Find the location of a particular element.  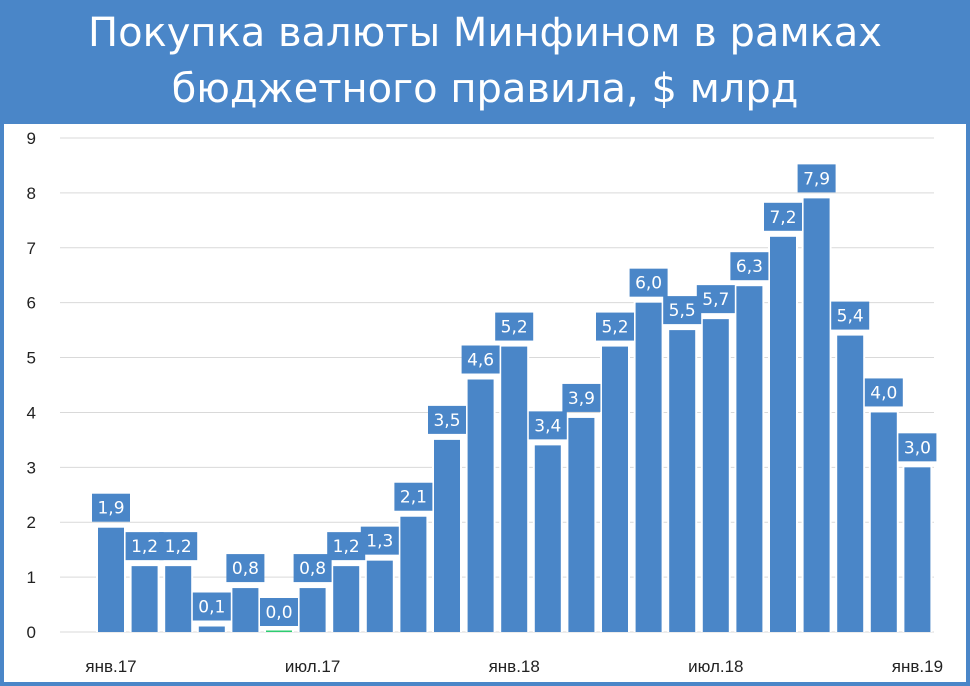

data-label: 6,0 is located at coordinates (648, 284).